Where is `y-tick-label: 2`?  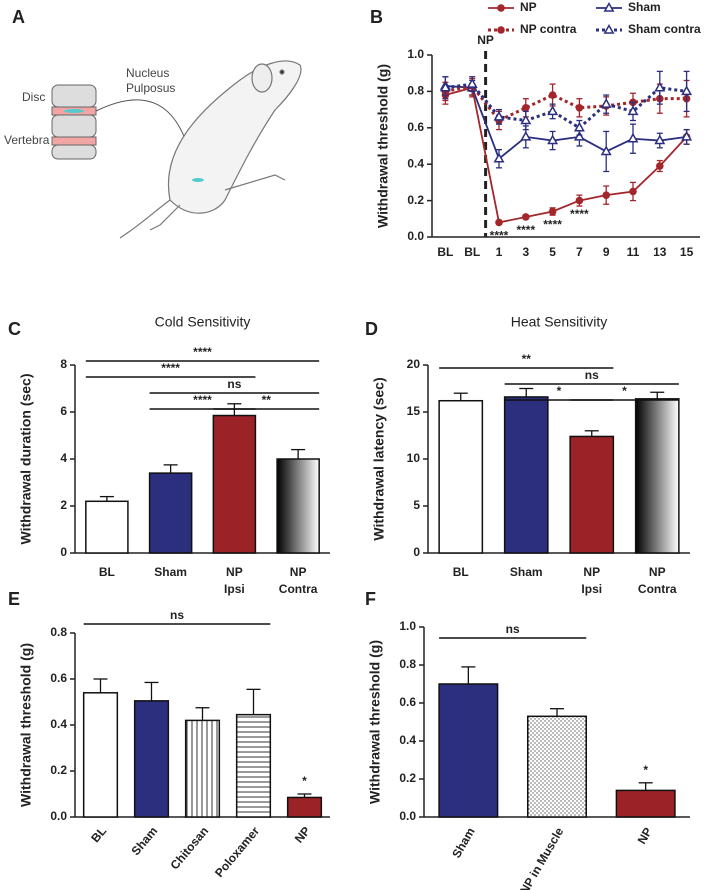
y-tick-label: 2 is located at coordinates (63, 505).